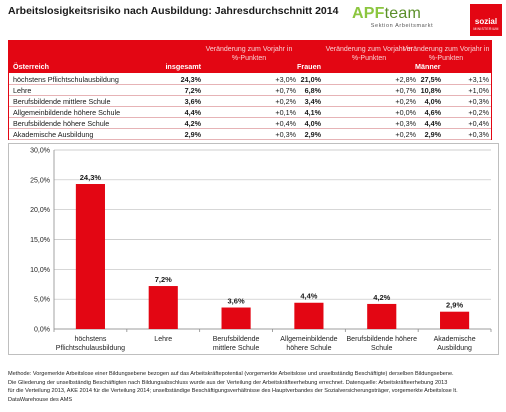 The image size is (506, 412). What do you see at coordinates (40, 180) in the screenshot?
I see `y-tick-label: 25,0%` at bounding box center [40, 180].